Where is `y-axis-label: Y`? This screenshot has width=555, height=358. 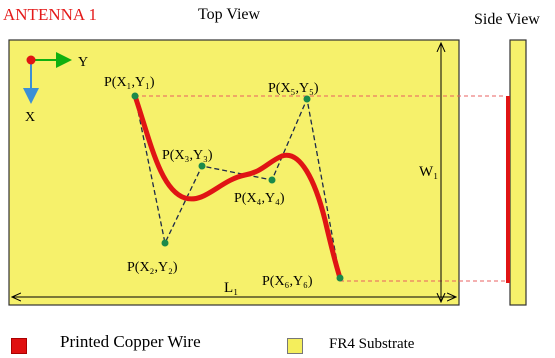
y-axis-label: Y is located at coordinates (83, 62).